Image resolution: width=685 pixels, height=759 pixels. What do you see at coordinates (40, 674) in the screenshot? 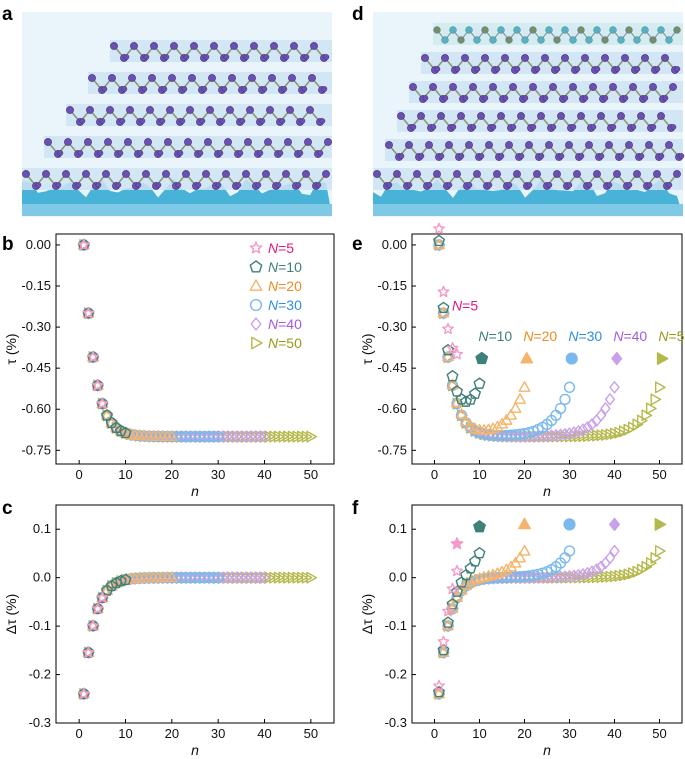
I see `y-tick-label: -0.2` at bounding box center [40, 674].